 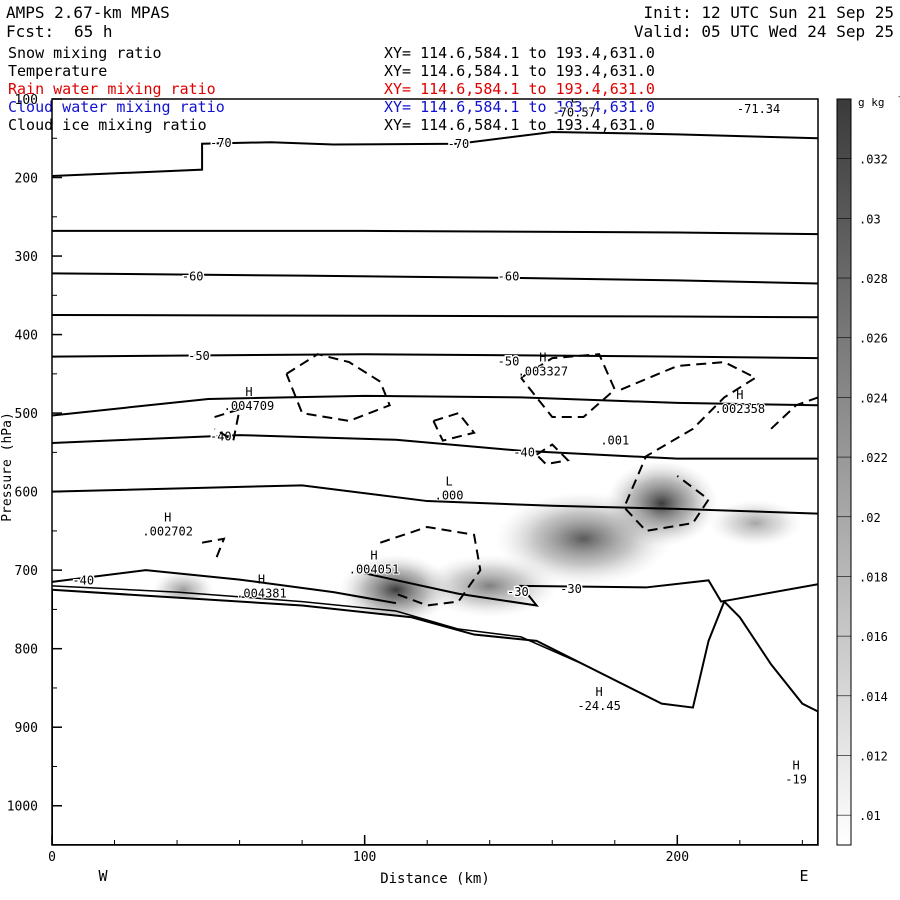 I want to click on extremum-value: .002358, so click(x=740, y=409).